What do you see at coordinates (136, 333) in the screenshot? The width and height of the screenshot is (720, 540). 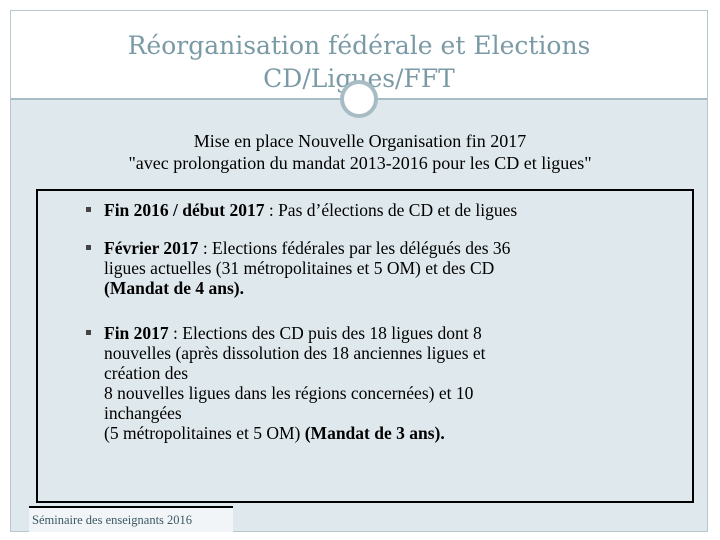 I see `bullet-label: Fin 2017` at bounding box center [136, 333].